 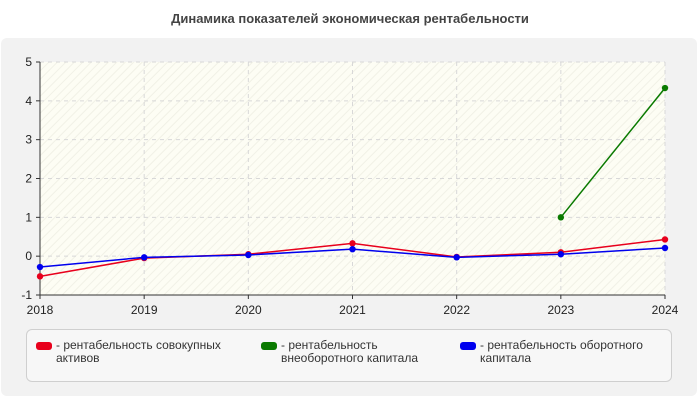 I want to click on y-tick-label: 5, so click(x=28, y=62).